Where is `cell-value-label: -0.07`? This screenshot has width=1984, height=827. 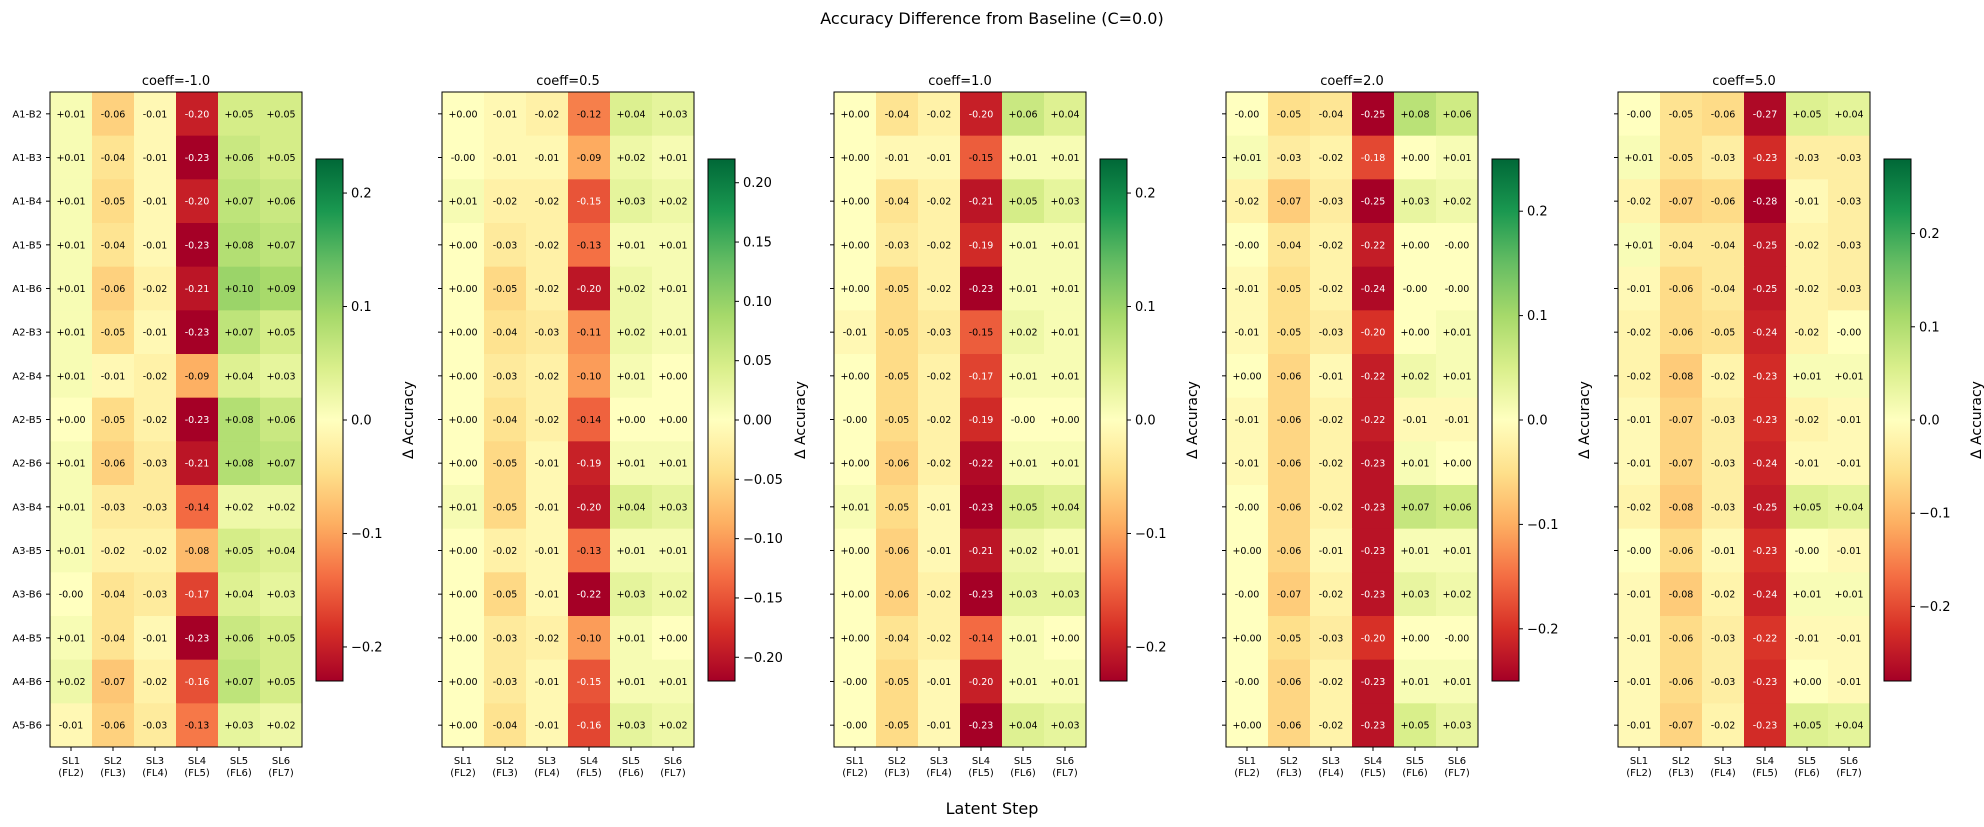
cell-value-label: -0.07 is located at coordinates (1289, 202).